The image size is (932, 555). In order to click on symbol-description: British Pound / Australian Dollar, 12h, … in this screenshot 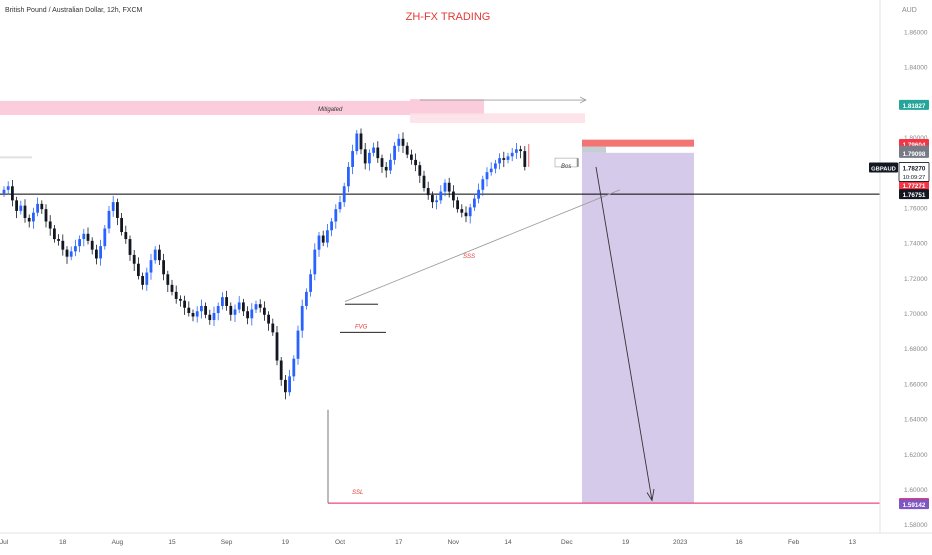, I will do `click(74, 10)`.